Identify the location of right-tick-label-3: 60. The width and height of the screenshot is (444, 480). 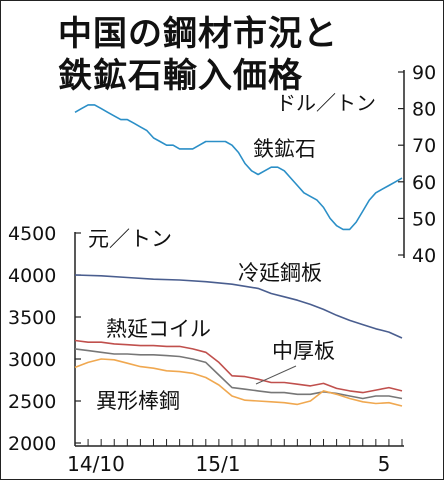
(424, 183).